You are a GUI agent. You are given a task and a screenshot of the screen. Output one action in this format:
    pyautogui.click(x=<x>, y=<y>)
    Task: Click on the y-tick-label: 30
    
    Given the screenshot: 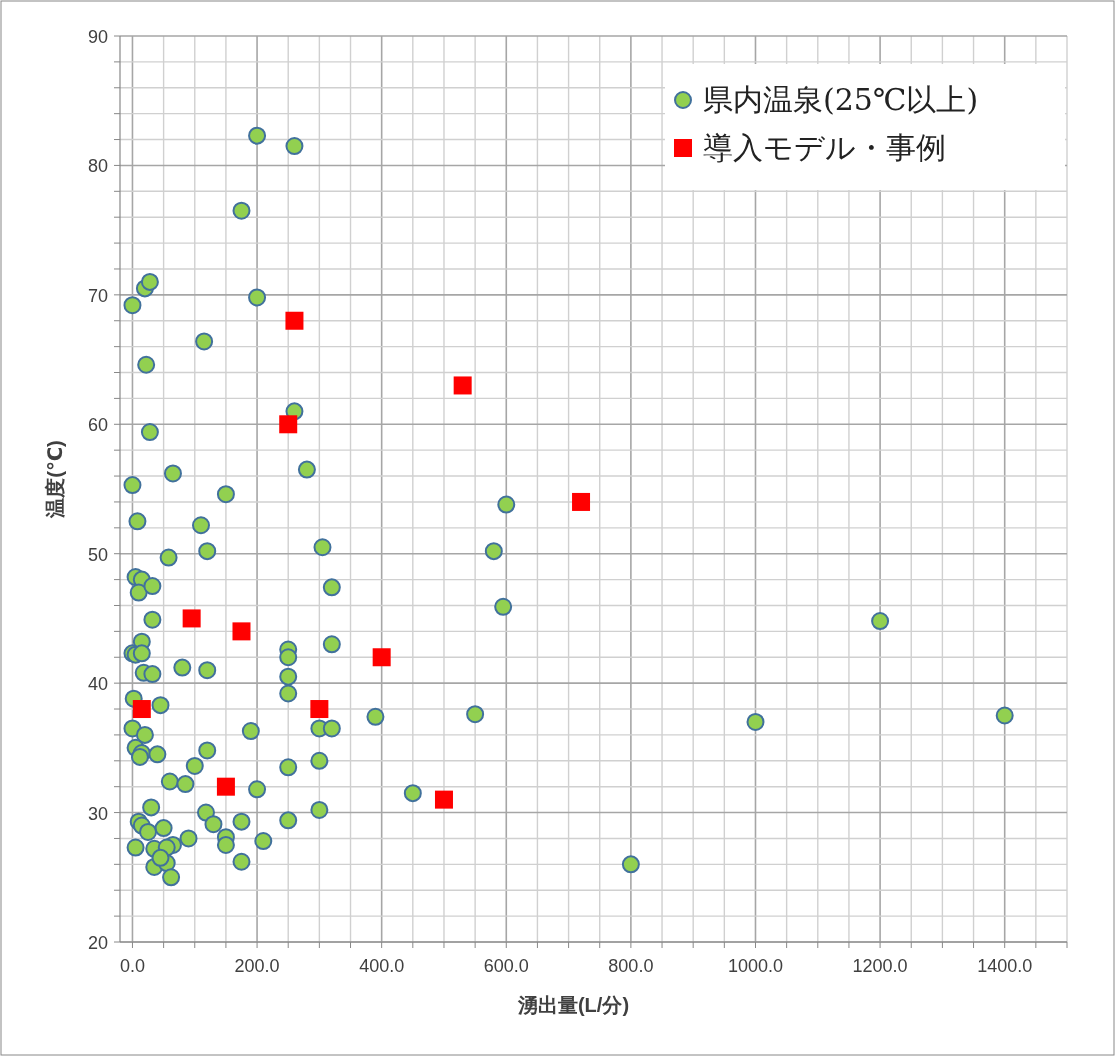 What is the action you would take?
    pyautogui.click(x=97, y=813)
    